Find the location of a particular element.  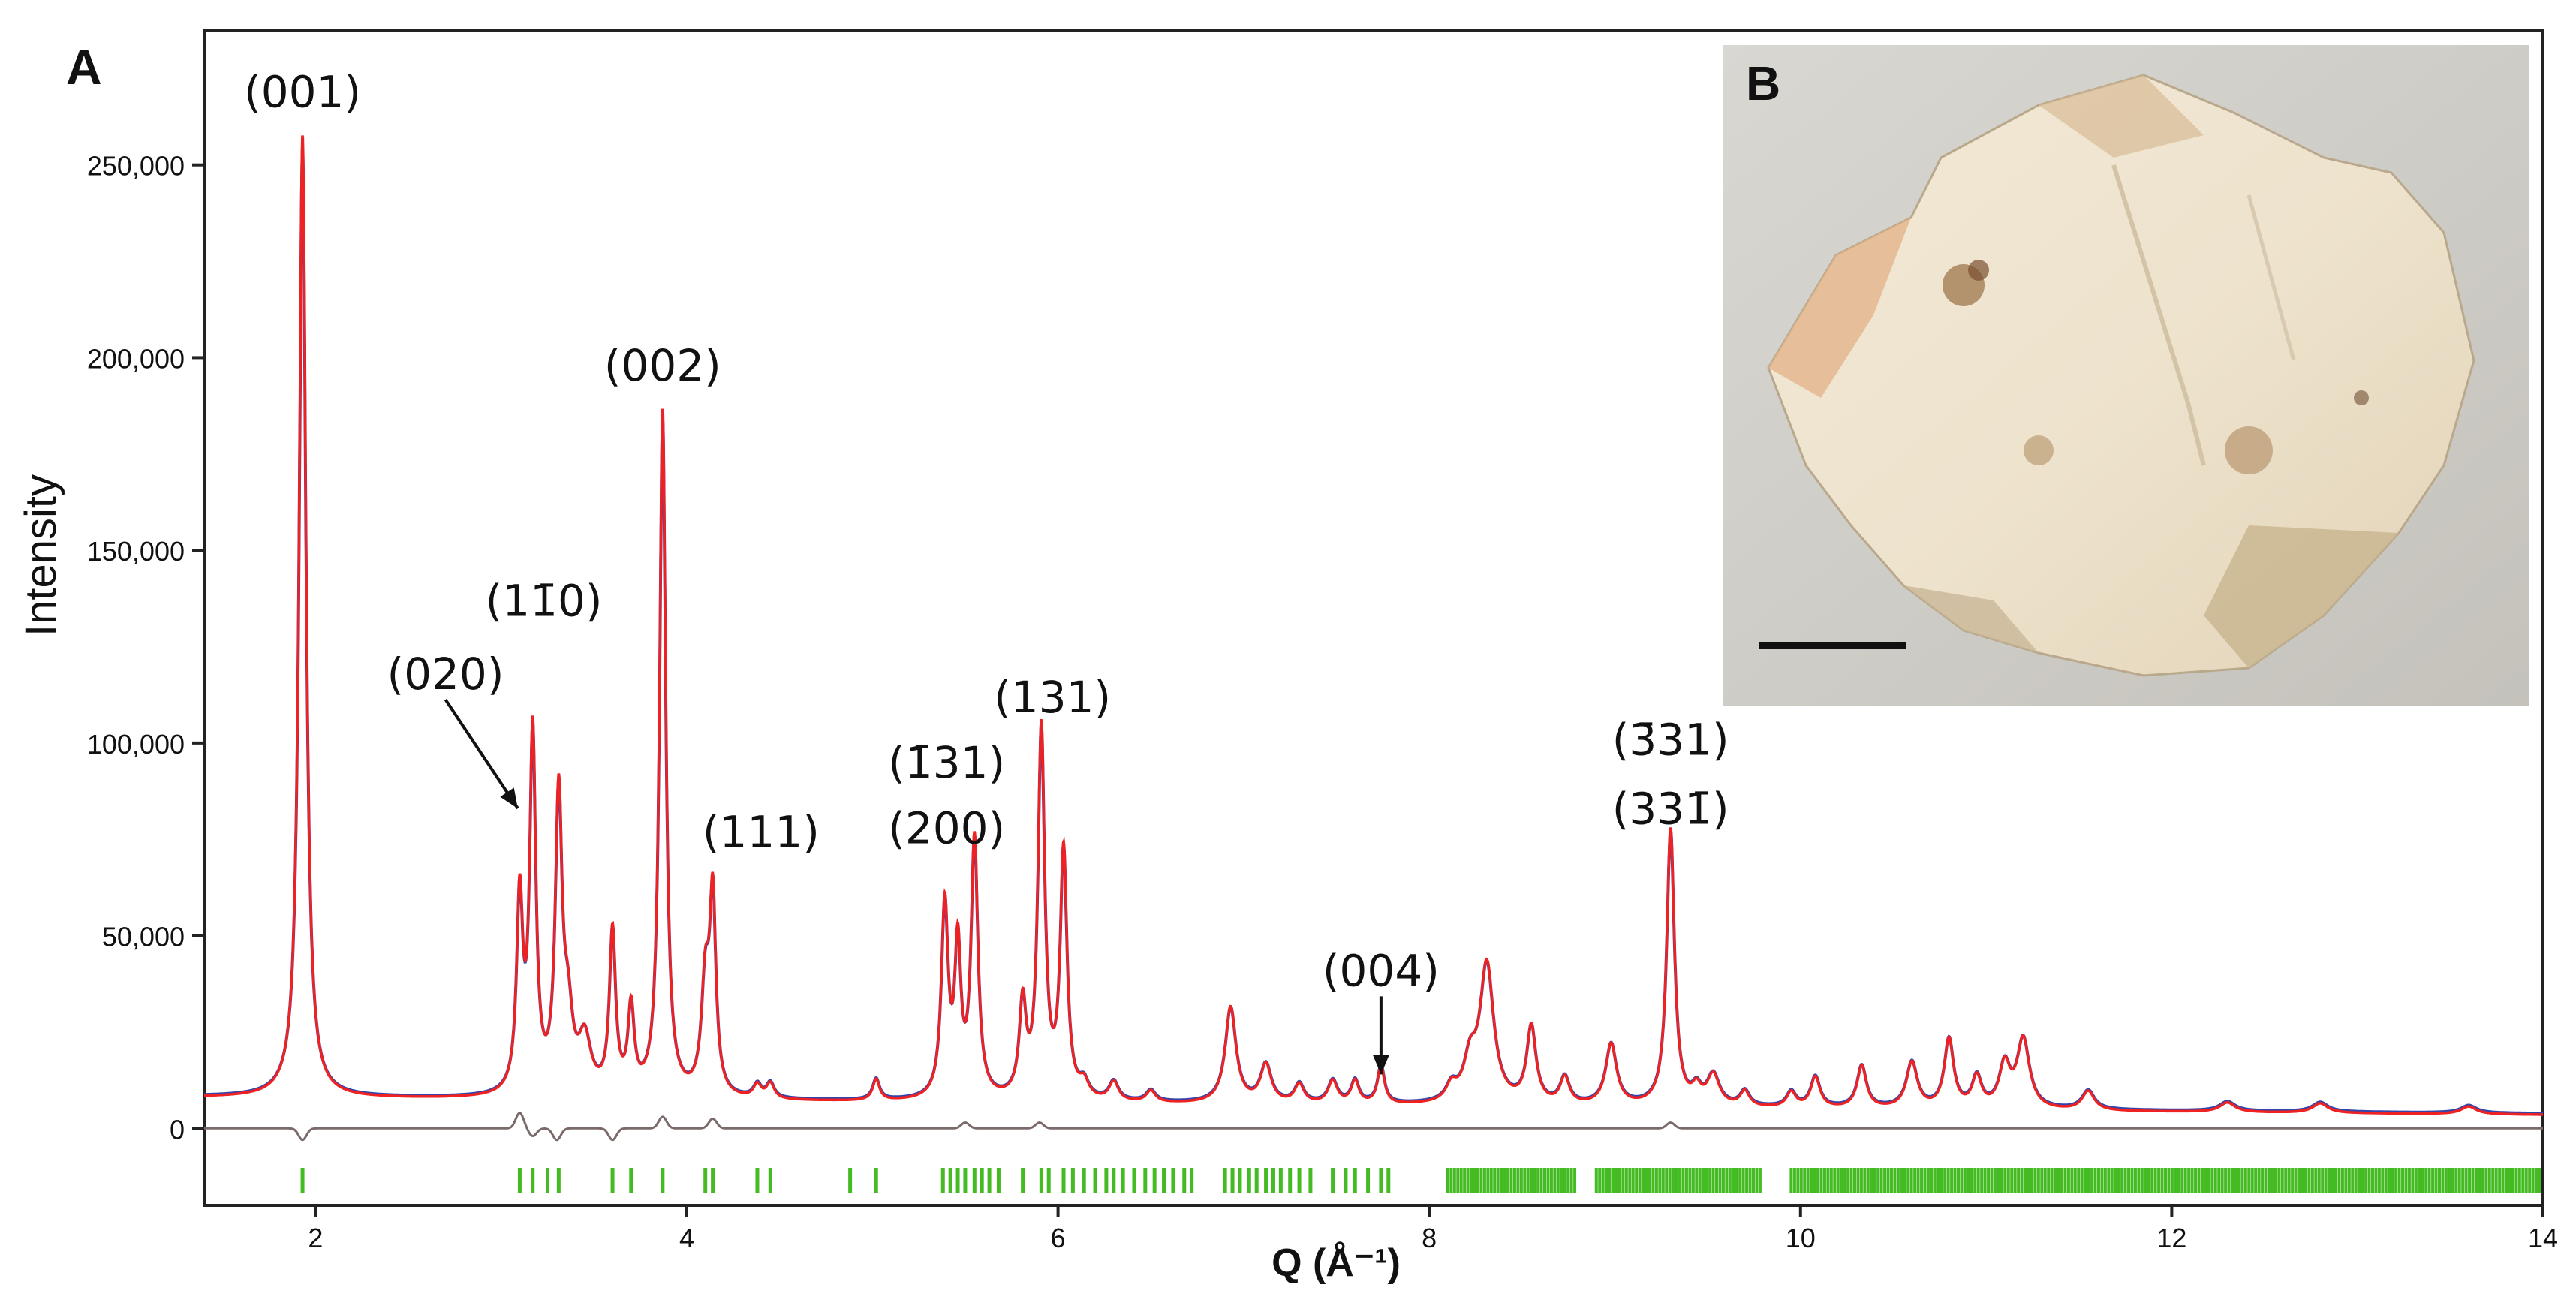

x-axis: 2 4 6 8 10 12 14 is located at coordinates (1433, 1229).